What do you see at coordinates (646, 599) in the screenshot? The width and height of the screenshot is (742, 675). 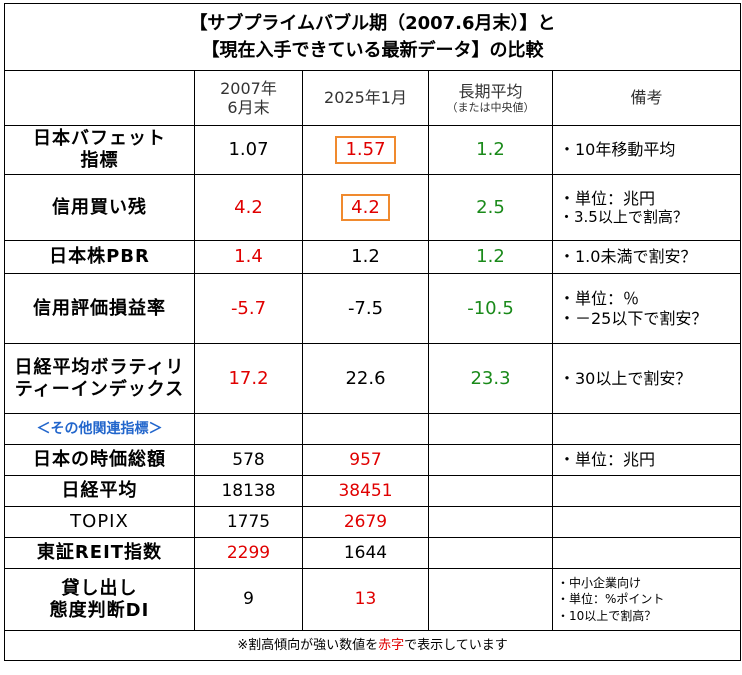 I see `row-note: ・中小企業向け ・単位：%ポイント ・10以上で割高？` at bounding box center [646, 599].